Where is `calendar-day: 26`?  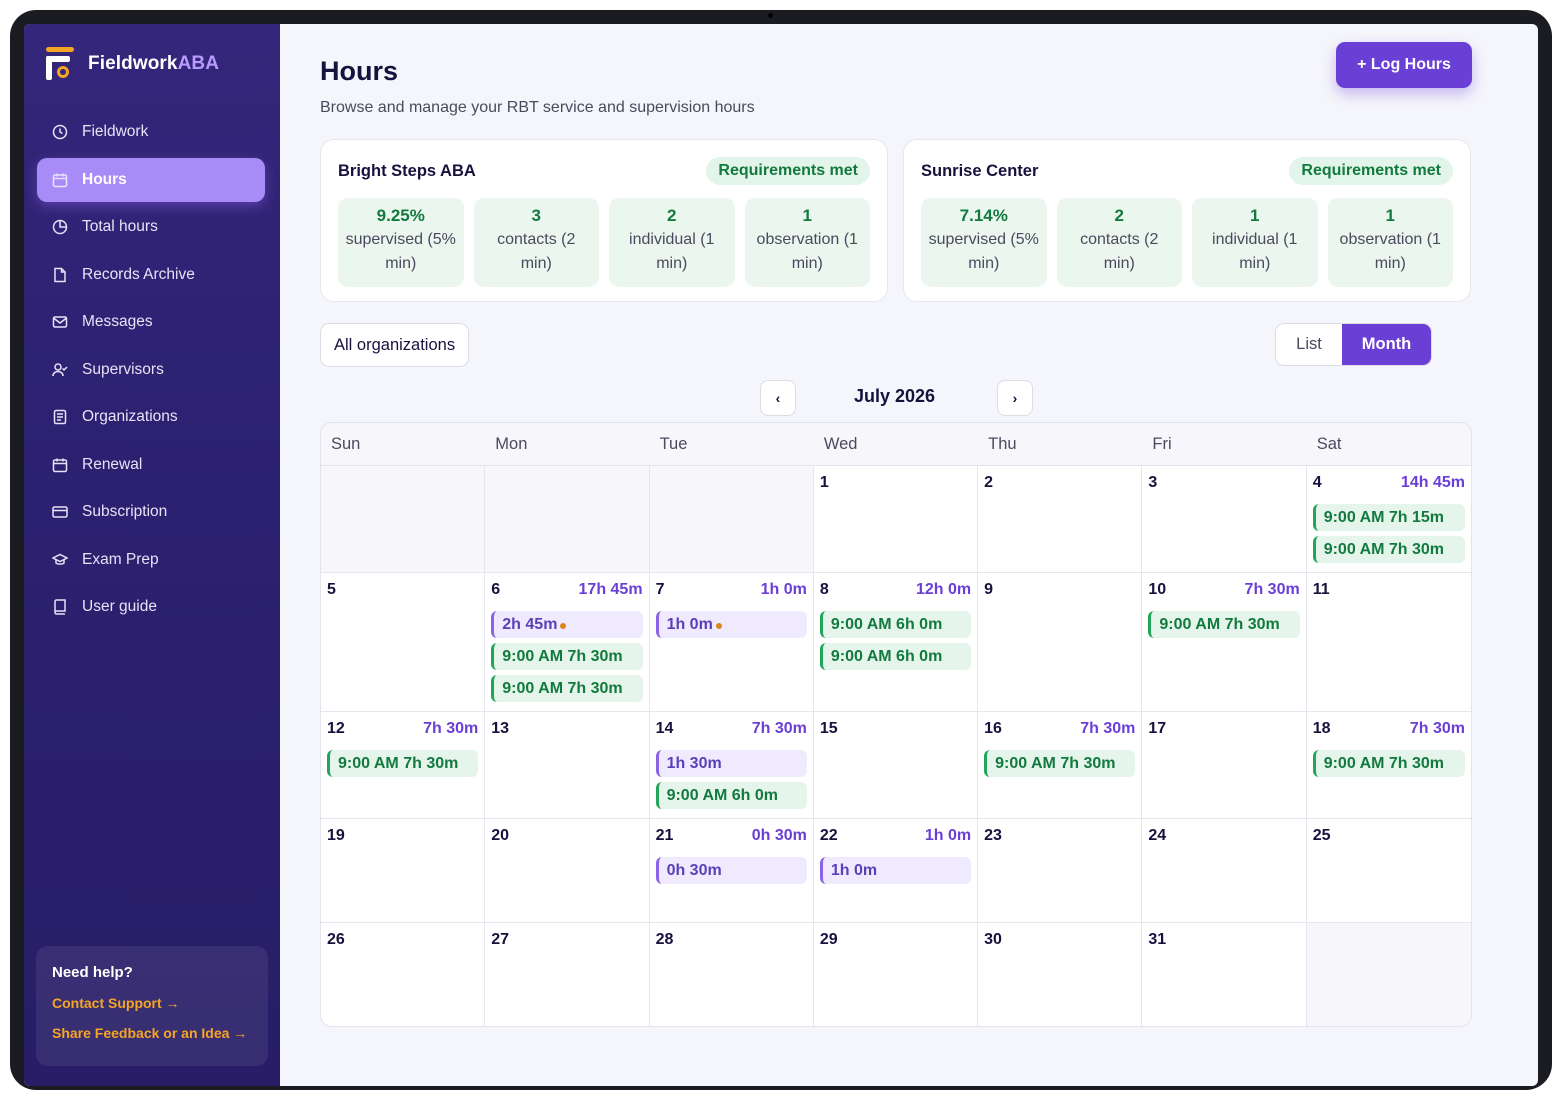 calendar-day: 26 is located at coordinates (403, 974).